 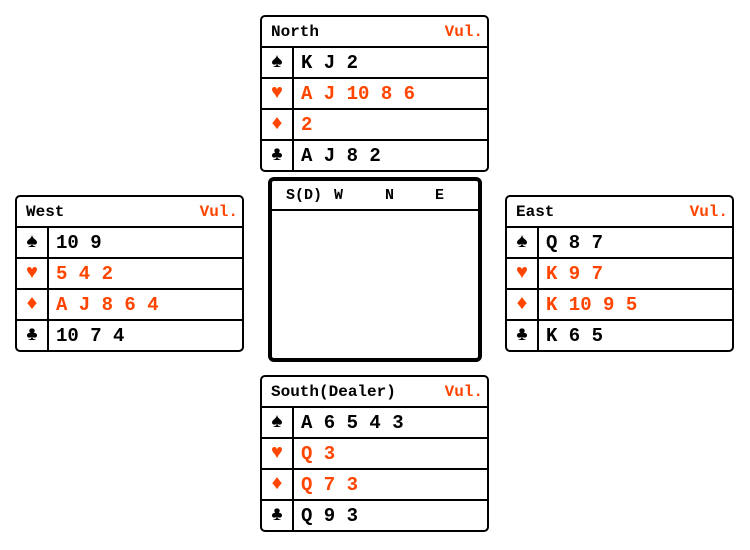 What do you see at coordinates (352, 422) in the screenshot?
I see `spades-cards: A 6 5 4 3` at bounding box center [352, 422].